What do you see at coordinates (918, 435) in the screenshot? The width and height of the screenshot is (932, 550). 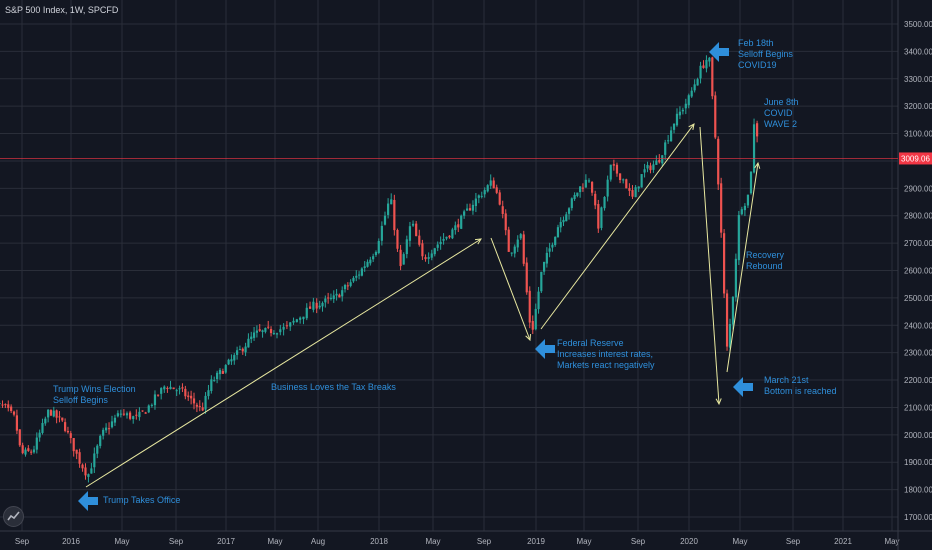 I see `y-tick-label: 2000.00` at bounding box center [918, 435].